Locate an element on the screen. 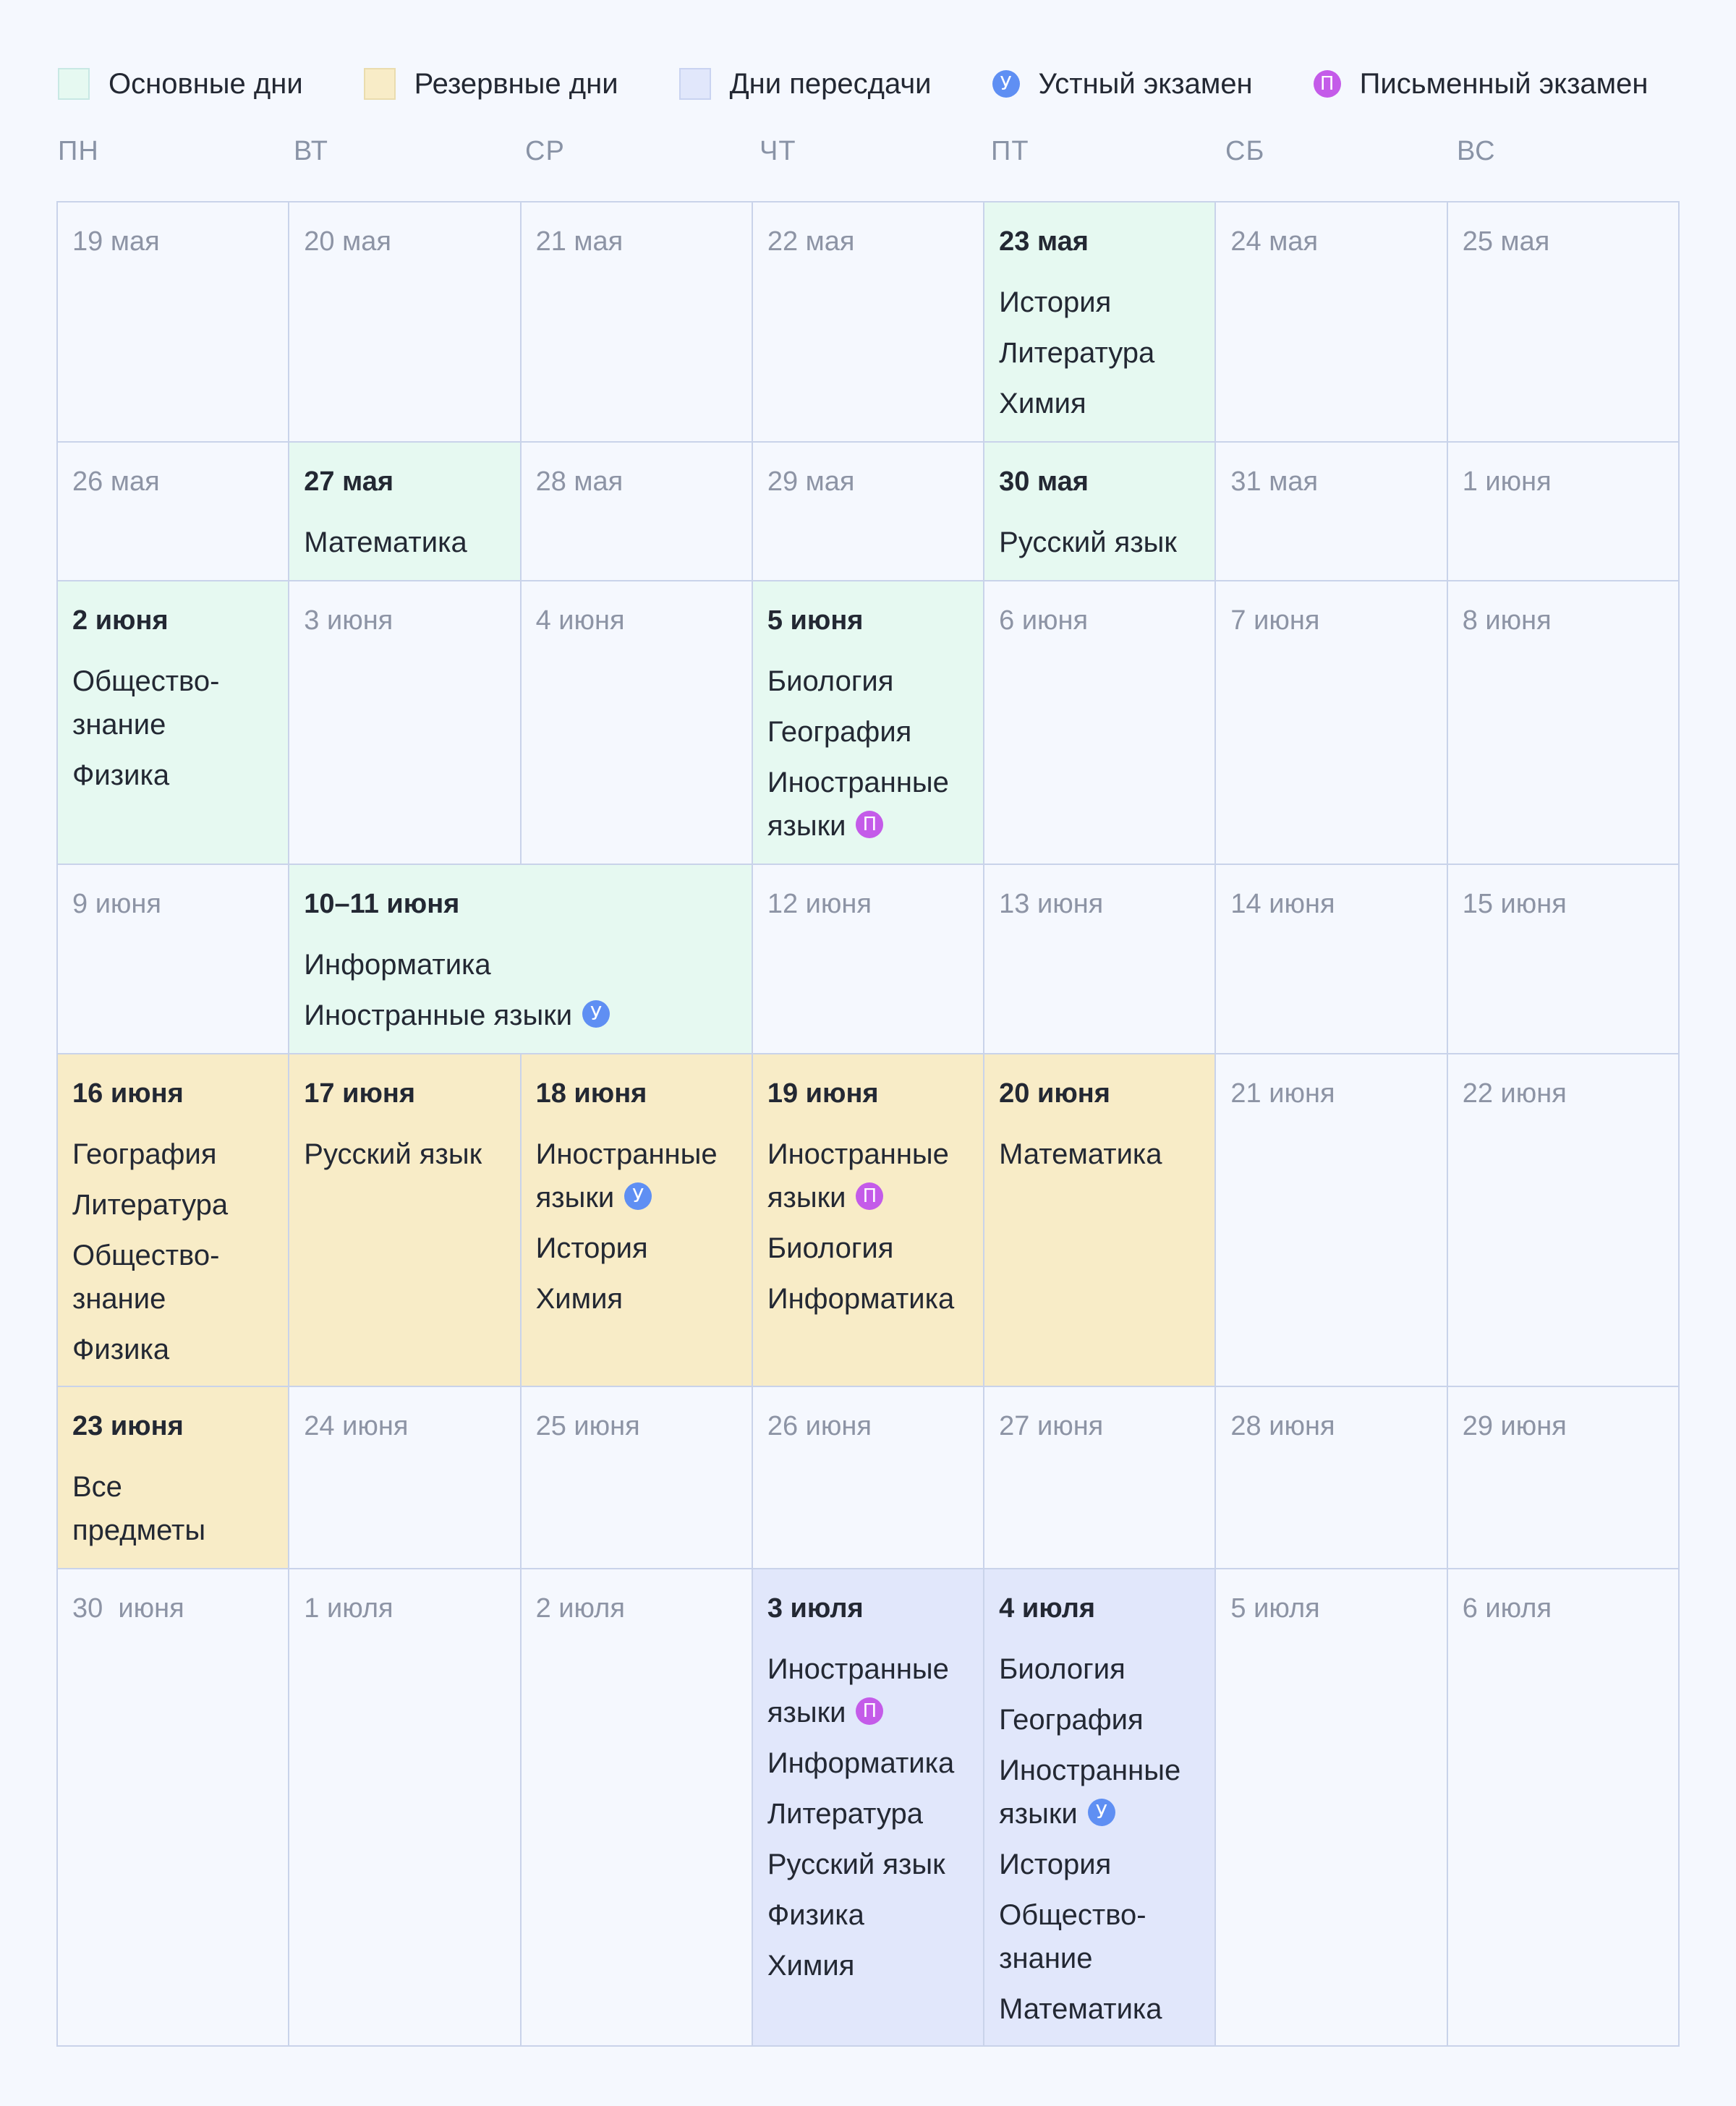  subject-name-line2: знание is located at coordinates (119, 725).